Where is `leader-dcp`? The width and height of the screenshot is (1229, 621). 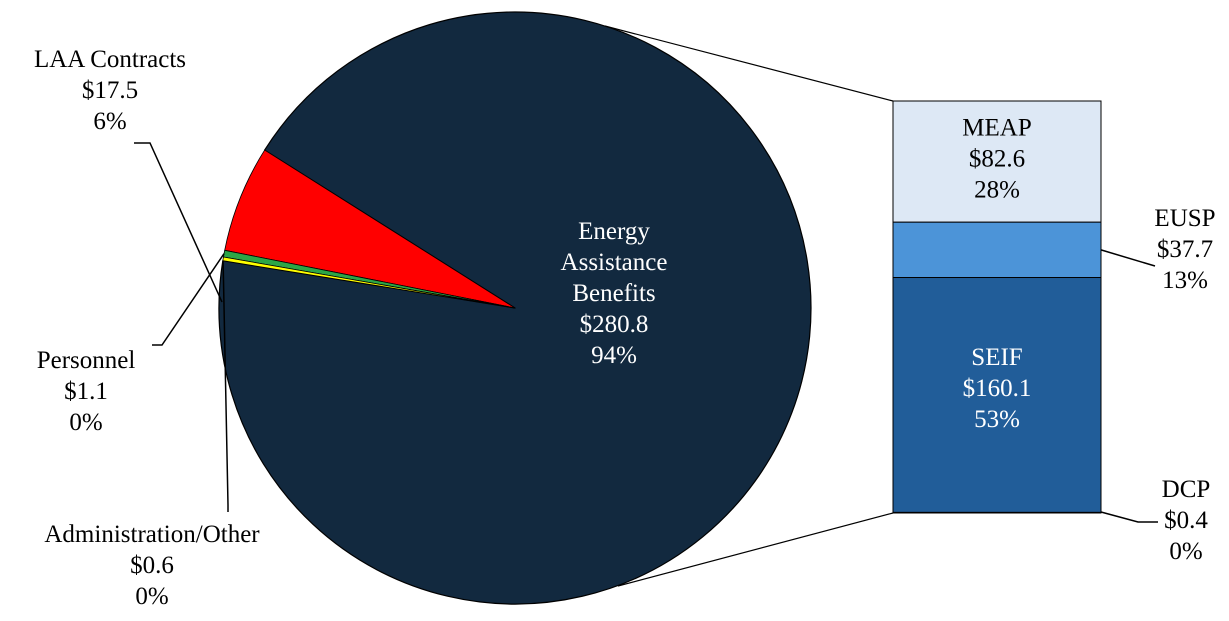
leader-dcp is located at coordinates (1129, 517).